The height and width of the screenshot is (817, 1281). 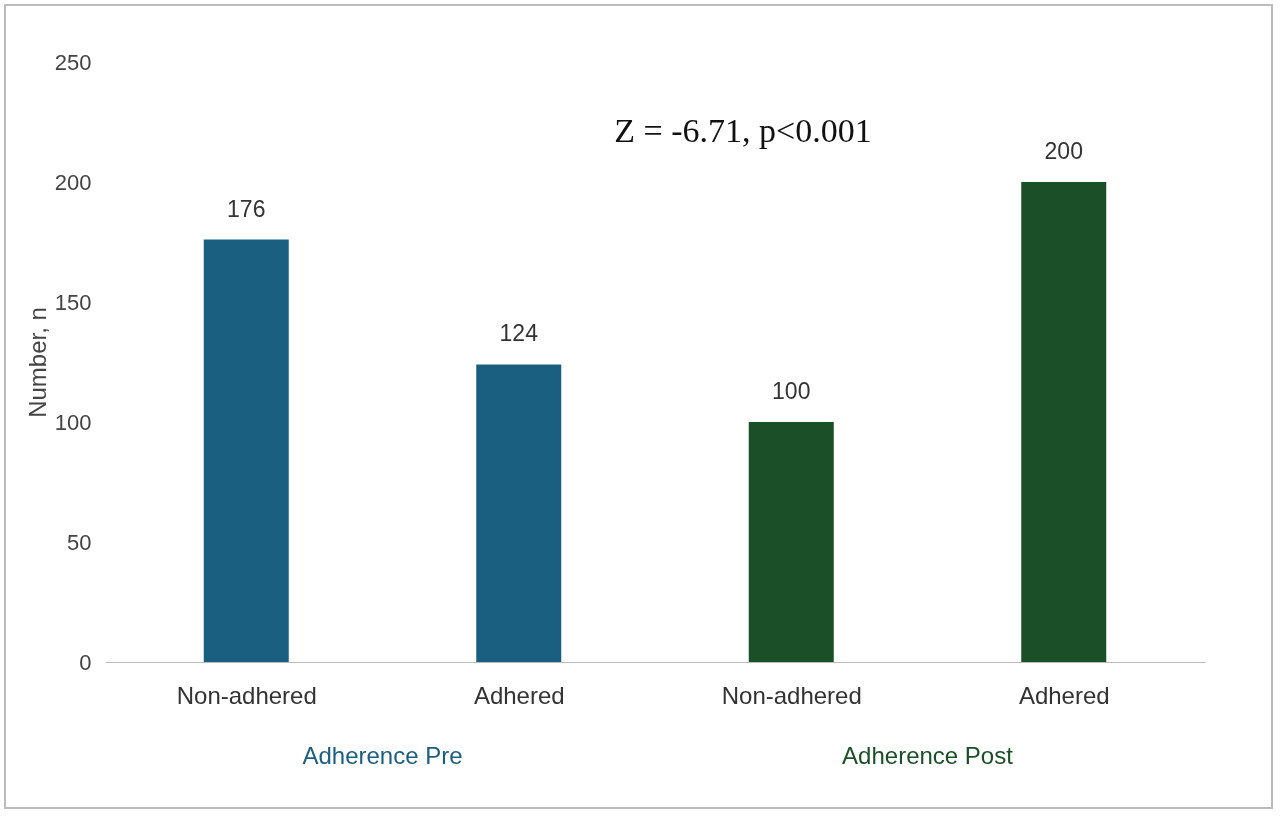 I want to click on data-label: 200, so click(x=1063, y=151).